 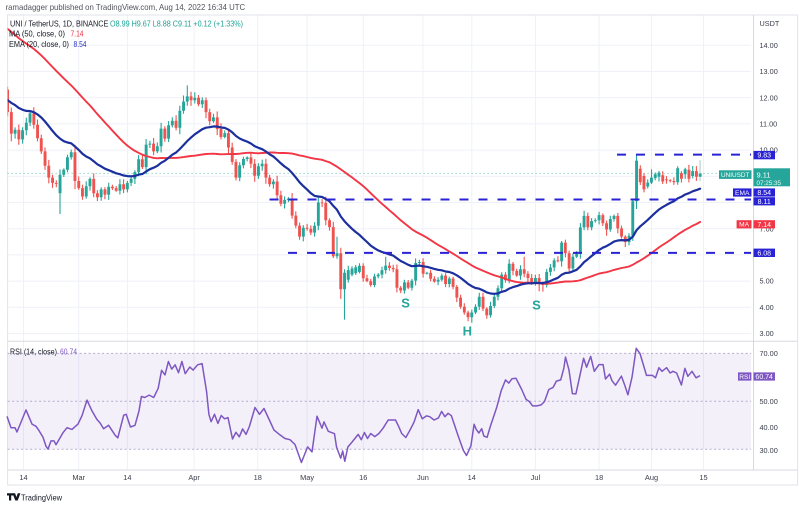 I want to click on svg-text: Jul, so click(x=536, y=477).